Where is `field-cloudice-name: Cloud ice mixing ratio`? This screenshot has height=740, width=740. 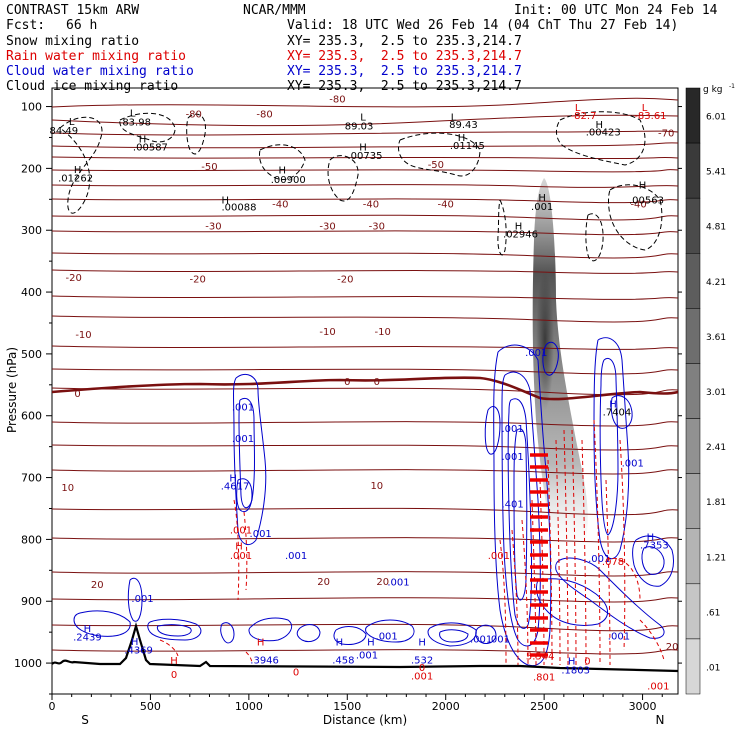
field-cloudice-name: Cloud ice mixing ratio is located at coordinates (92, 86).